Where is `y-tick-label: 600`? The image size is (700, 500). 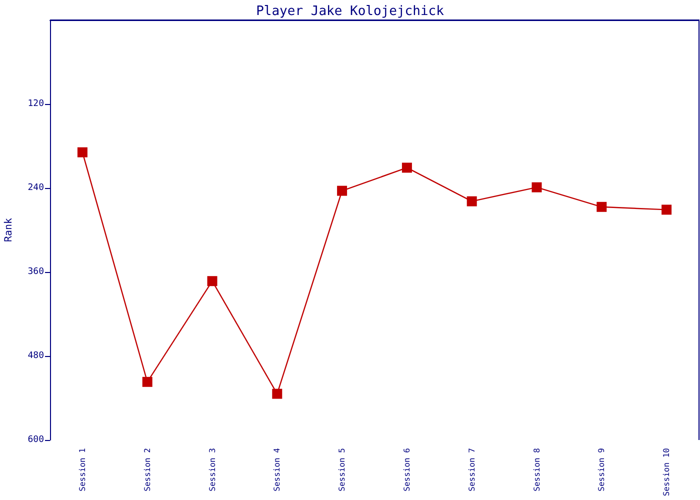 y-tick-label: 600 is located at coordinates (36, 440).